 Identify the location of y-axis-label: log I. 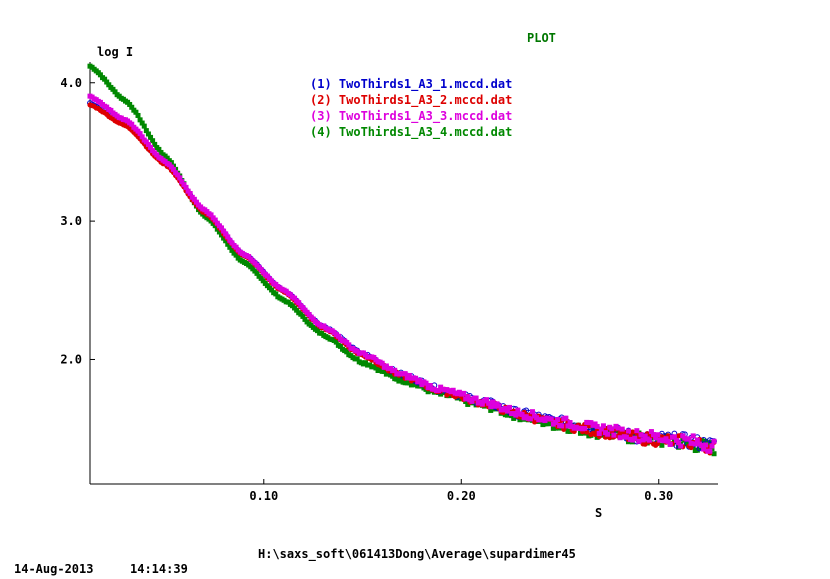
(115, 52).